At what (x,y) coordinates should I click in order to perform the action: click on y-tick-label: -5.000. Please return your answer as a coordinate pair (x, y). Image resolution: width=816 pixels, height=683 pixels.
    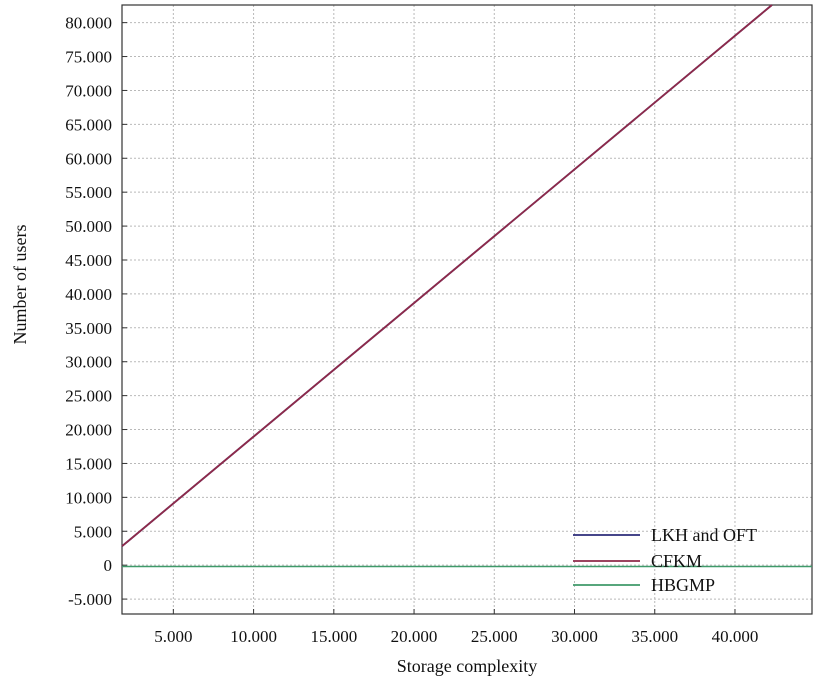
    Looking at the image, I should click on (90, 599).